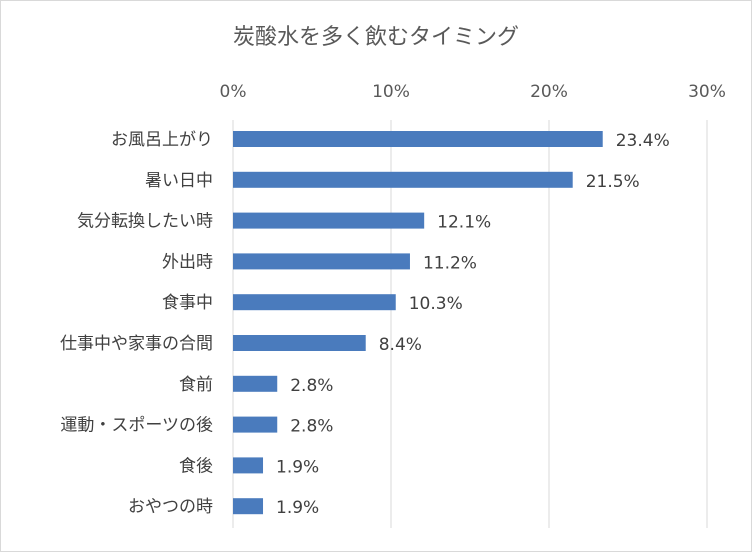 Image resolution: width=752 pixels, height=552 pixels. I want to click on category-label: おやつの時, so click(170, 507).